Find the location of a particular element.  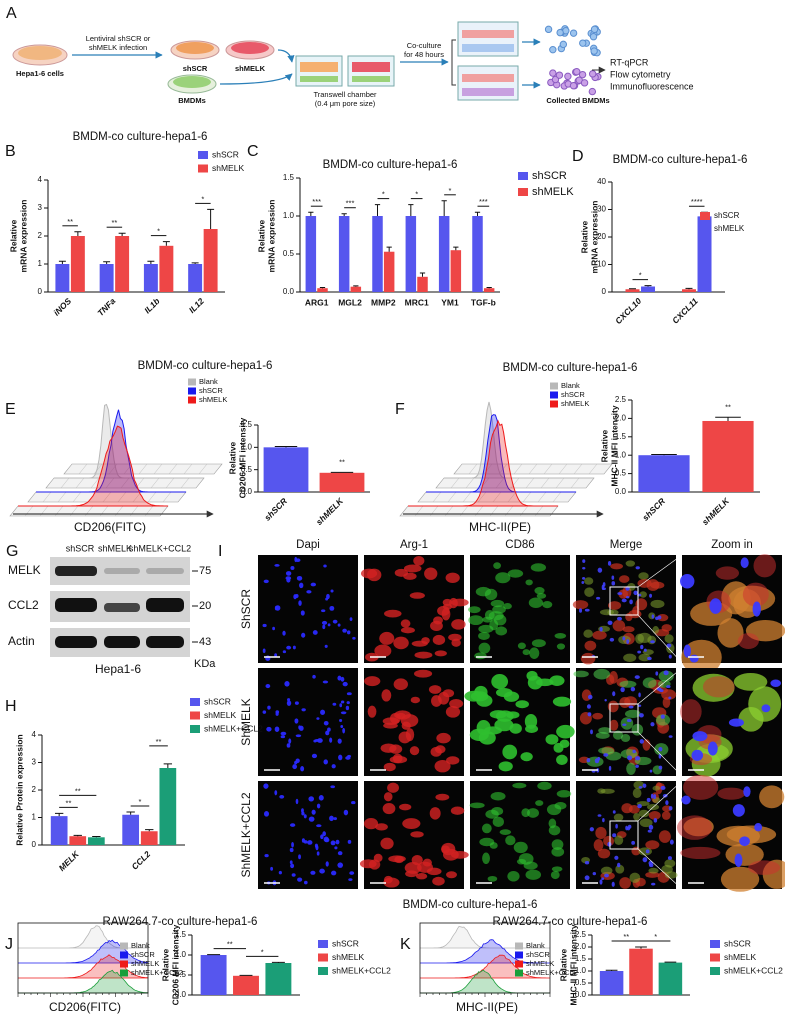

y-tick-label: 20 is located at coordinates (601, 236).